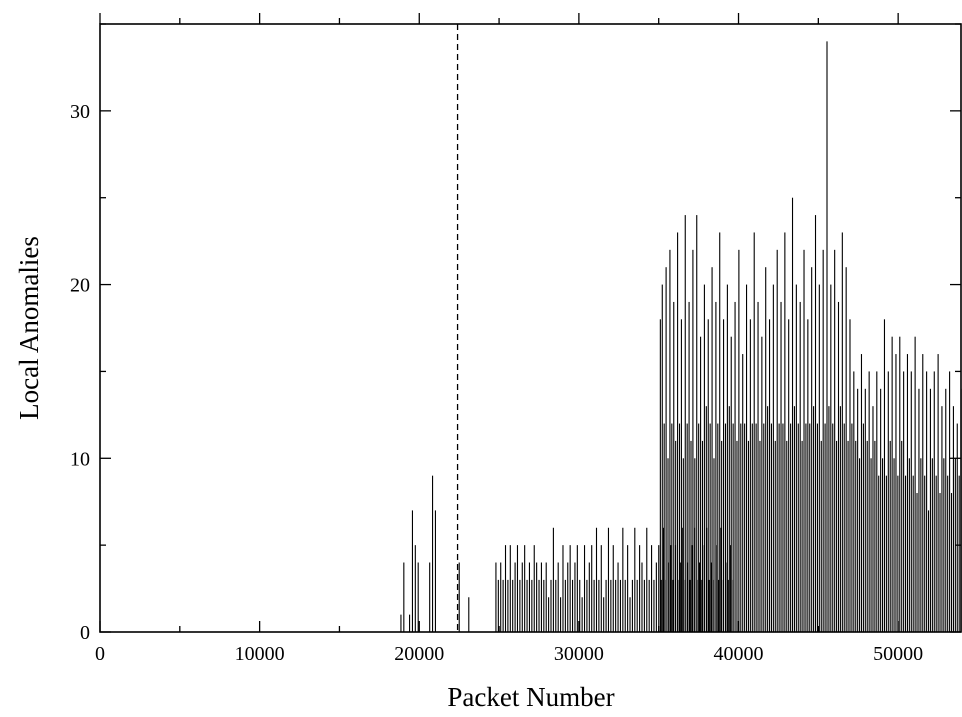 The width and height of the screenshot is (962, 717). Describe the element at coordinates (80, 459) in the screenshot. I see `y-tick-label: 10` at that location.